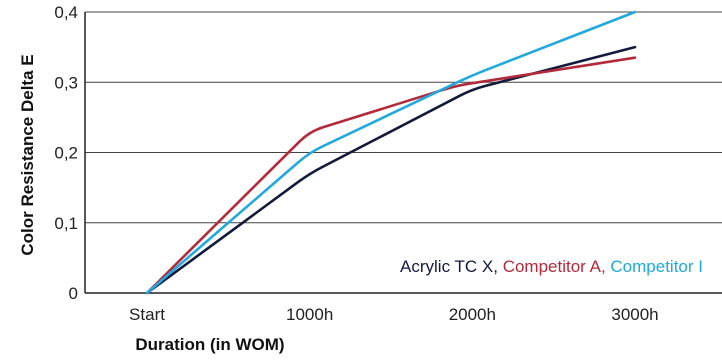 Image resolution: width=722 pixels, height=362 pixels. What do you see at coordinates (394, 314) in the screenshot?
I see `x-tick-labels: Start 1000h 2000h 3000h` at bounding box center [394, 314].